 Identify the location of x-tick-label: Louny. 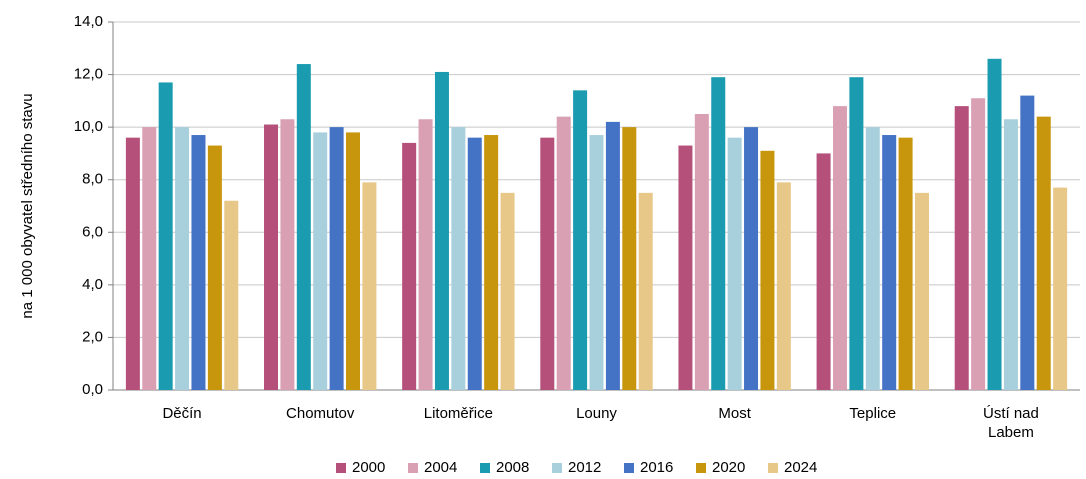
(596, 413).